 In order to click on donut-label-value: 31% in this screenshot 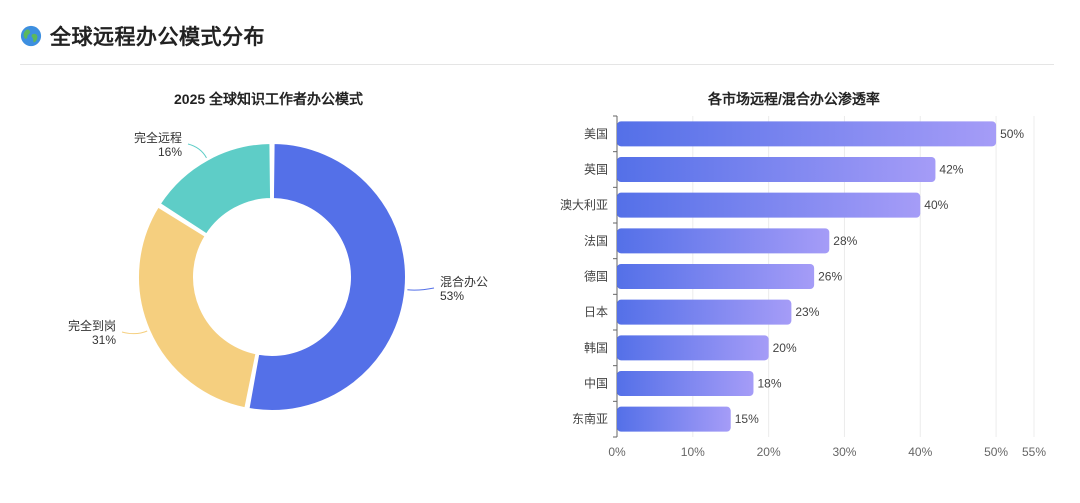, I will do `click(104, 340)`.